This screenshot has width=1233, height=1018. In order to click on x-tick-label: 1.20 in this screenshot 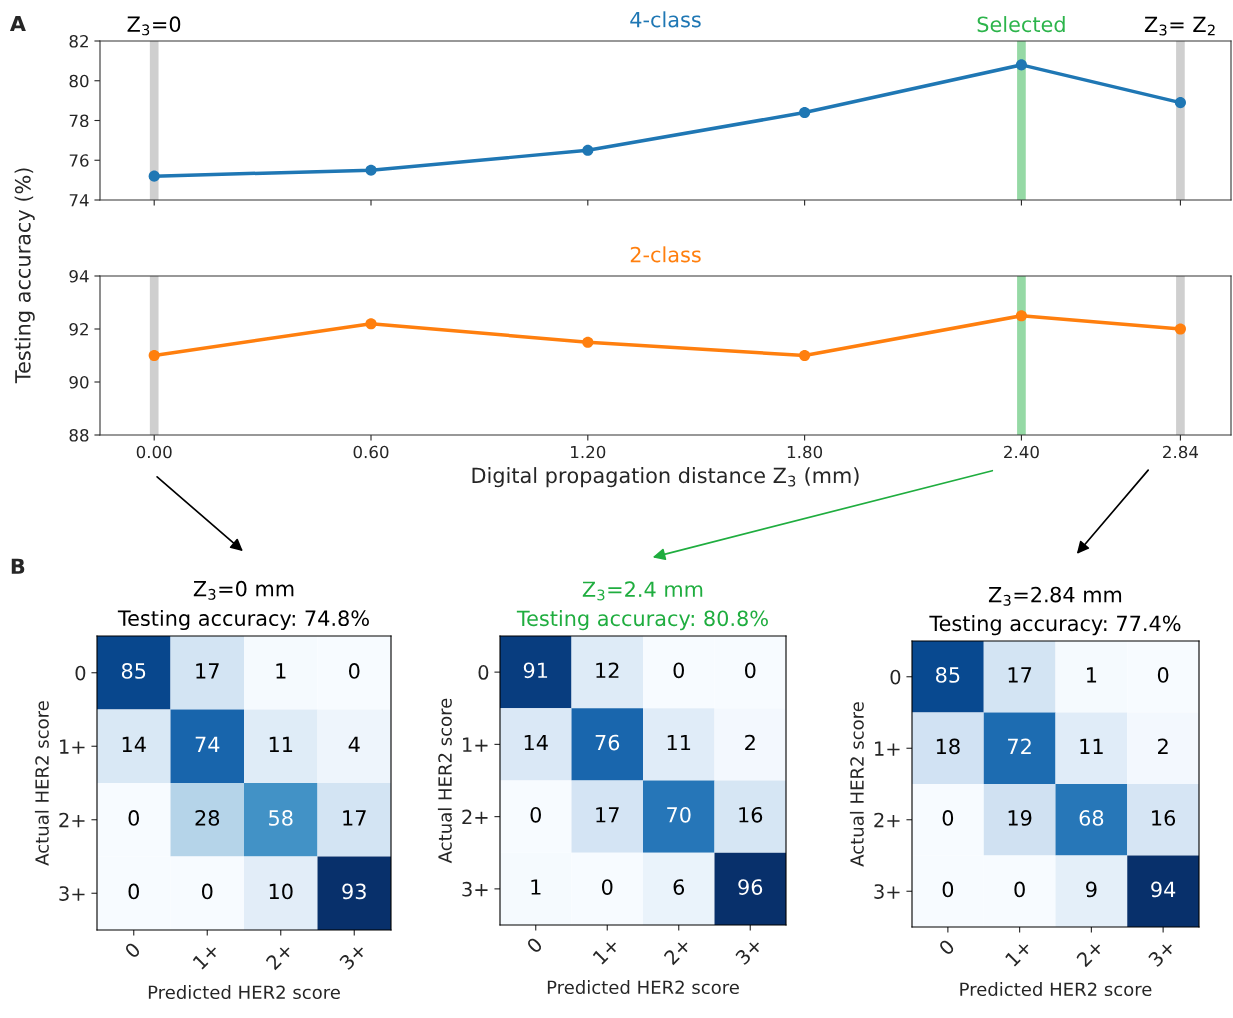, I will do `click(588, 452)`.